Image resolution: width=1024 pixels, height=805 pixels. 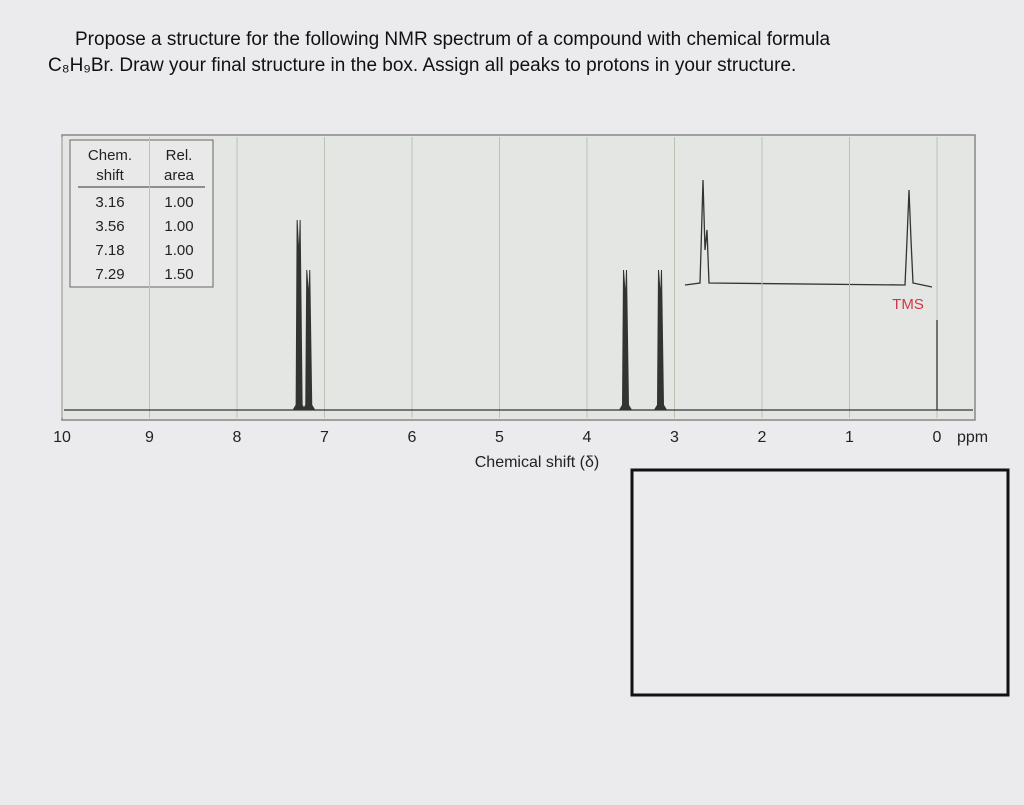 I want to click on x-tick-label: 2, so click(x=762, y=437).